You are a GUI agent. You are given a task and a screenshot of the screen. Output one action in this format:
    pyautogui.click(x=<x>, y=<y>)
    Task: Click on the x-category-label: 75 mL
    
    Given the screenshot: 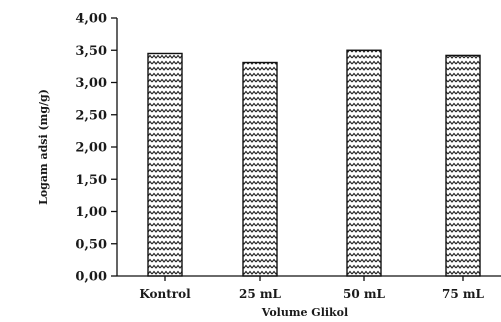 What is the action you would take?
    pyautogui.click(x=463, y=294)
    